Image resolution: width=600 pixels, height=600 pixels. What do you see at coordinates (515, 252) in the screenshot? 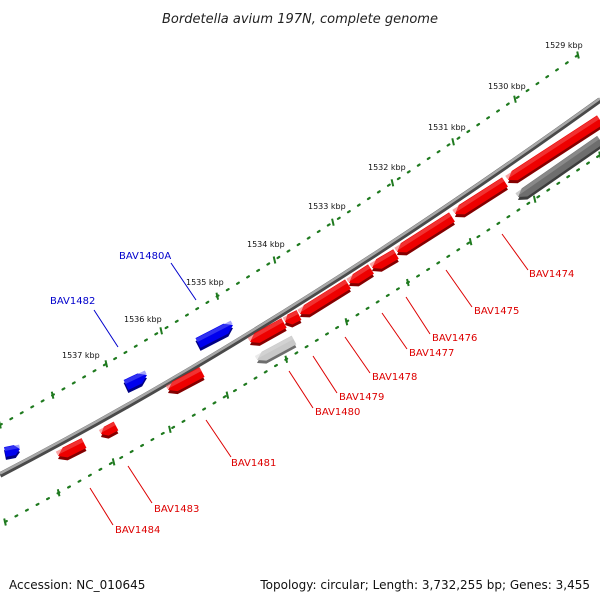
I see `leader-line-bav1474` at bounding box center [515, 252].